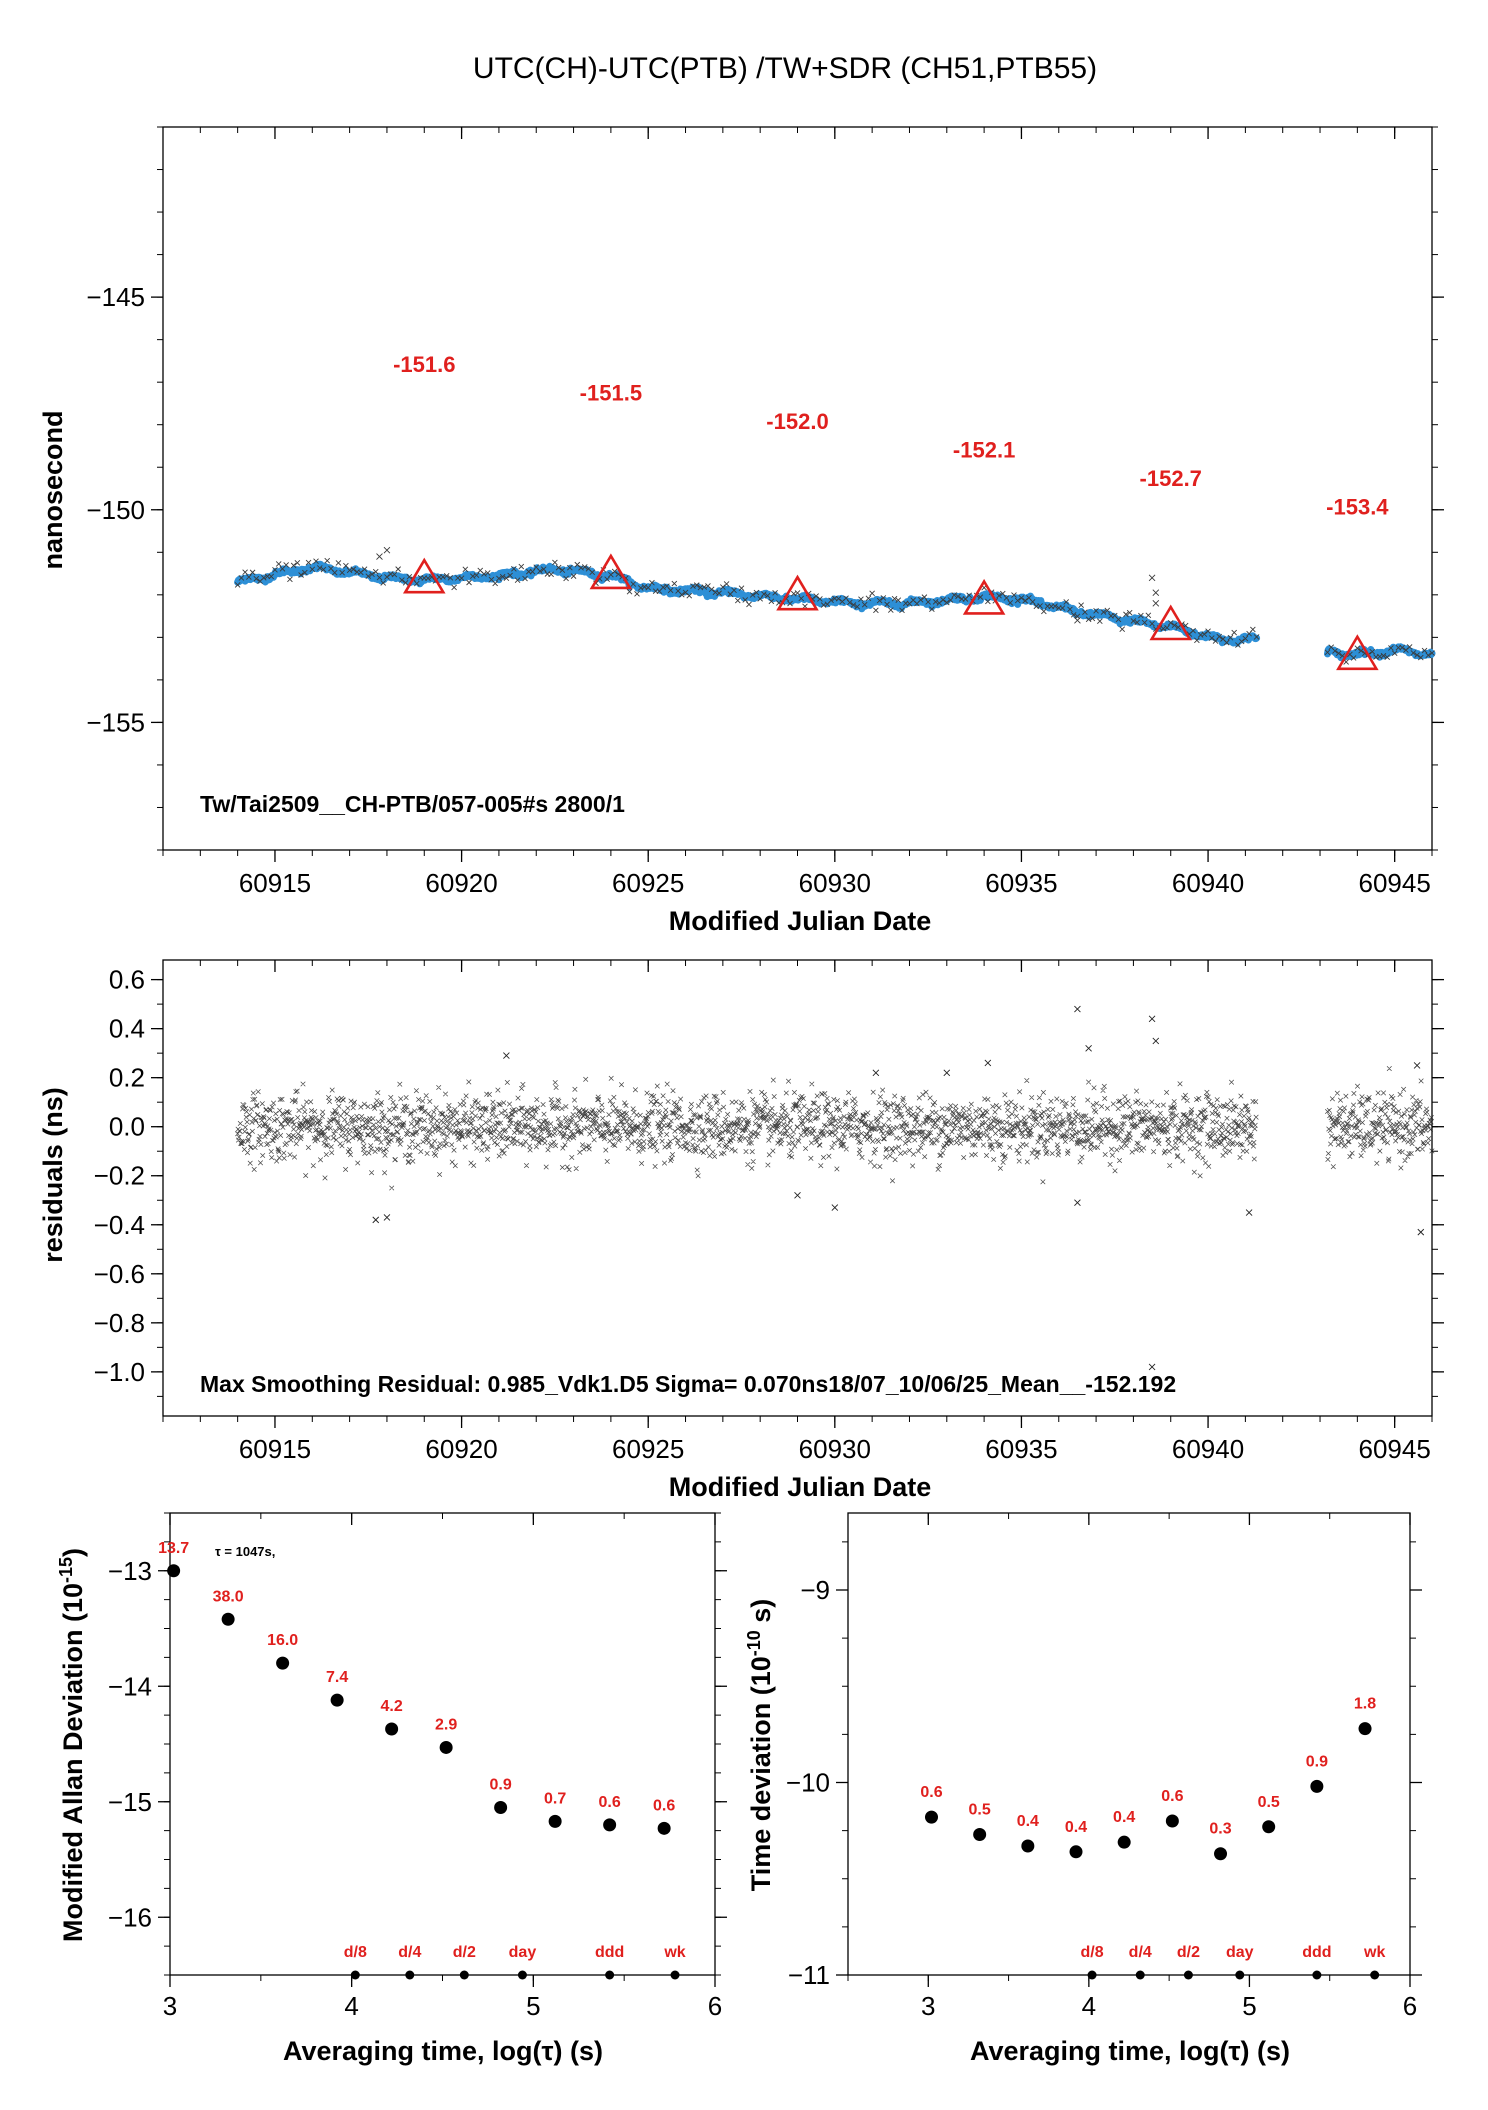 The image size is (1488, 2110). What do you see at coordinates (928, 2006) in the screenshot?
I see `tdev-xtick-label: 3` at bounding box center [928, 2006].